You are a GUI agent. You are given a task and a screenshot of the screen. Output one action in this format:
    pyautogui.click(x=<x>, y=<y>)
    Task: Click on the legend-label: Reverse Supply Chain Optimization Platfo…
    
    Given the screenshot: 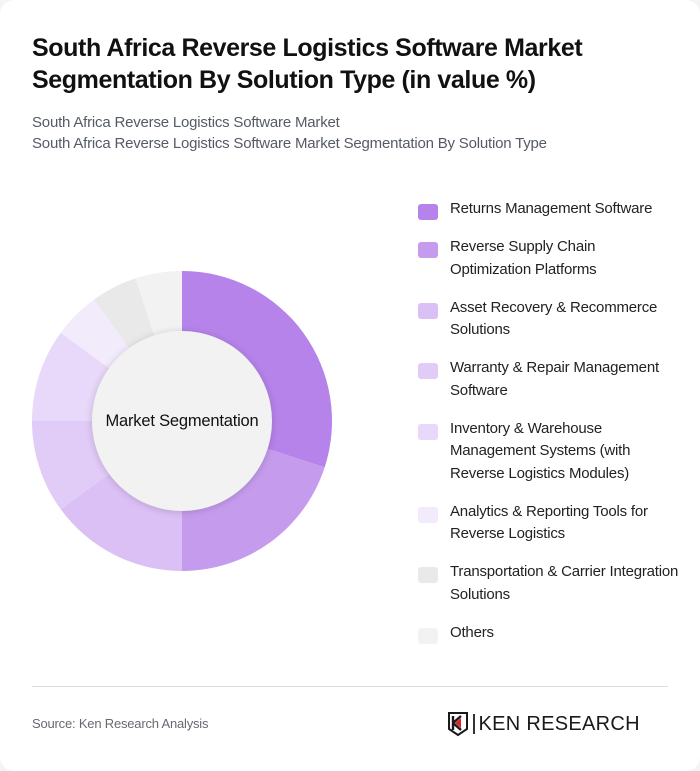 What is the action you would take?
    pyautogui.click(x=523, y=258)
    